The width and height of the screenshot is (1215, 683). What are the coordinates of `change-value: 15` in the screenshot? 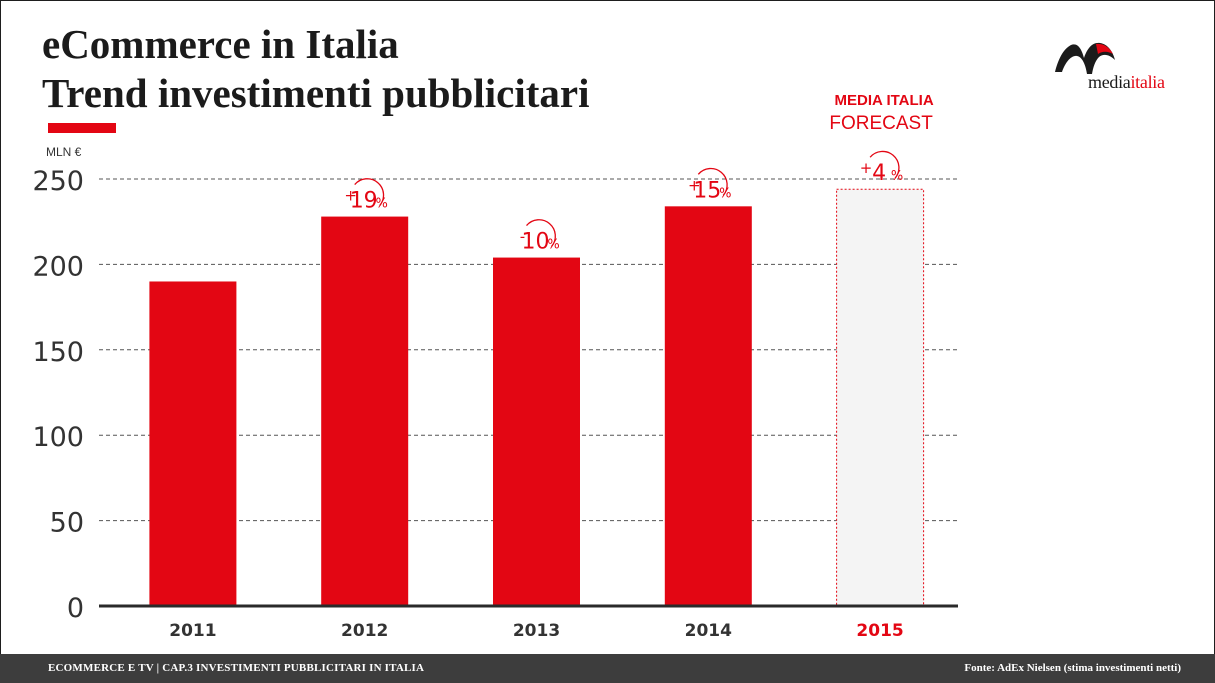 It's located at (707, 190).